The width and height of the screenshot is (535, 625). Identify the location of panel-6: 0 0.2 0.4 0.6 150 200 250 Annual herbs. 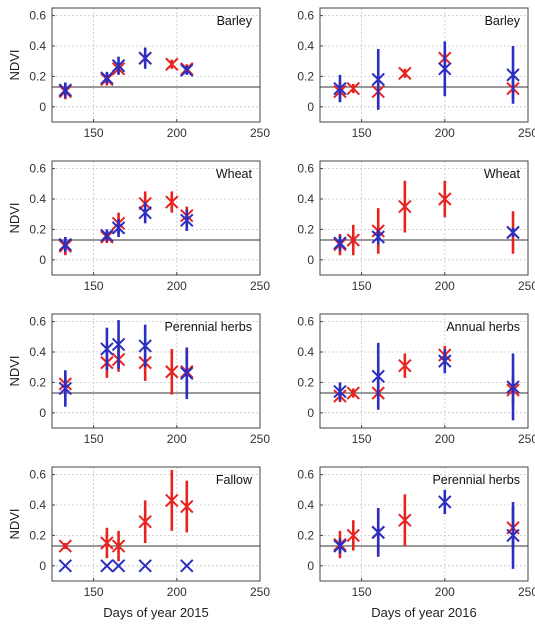
(416, 379).